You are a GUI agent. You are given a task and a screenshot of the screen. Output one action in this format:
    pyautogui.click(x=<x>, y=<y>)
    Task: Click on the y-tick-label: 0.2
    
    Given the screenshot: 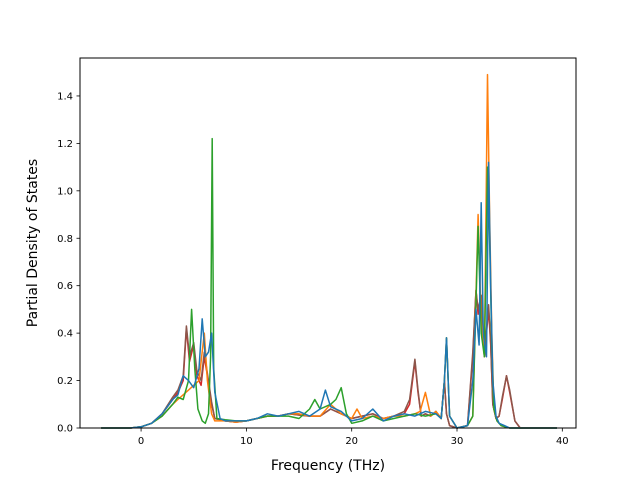 What is the action you would take?
    pyautogui.click(x=65, y=381)
    